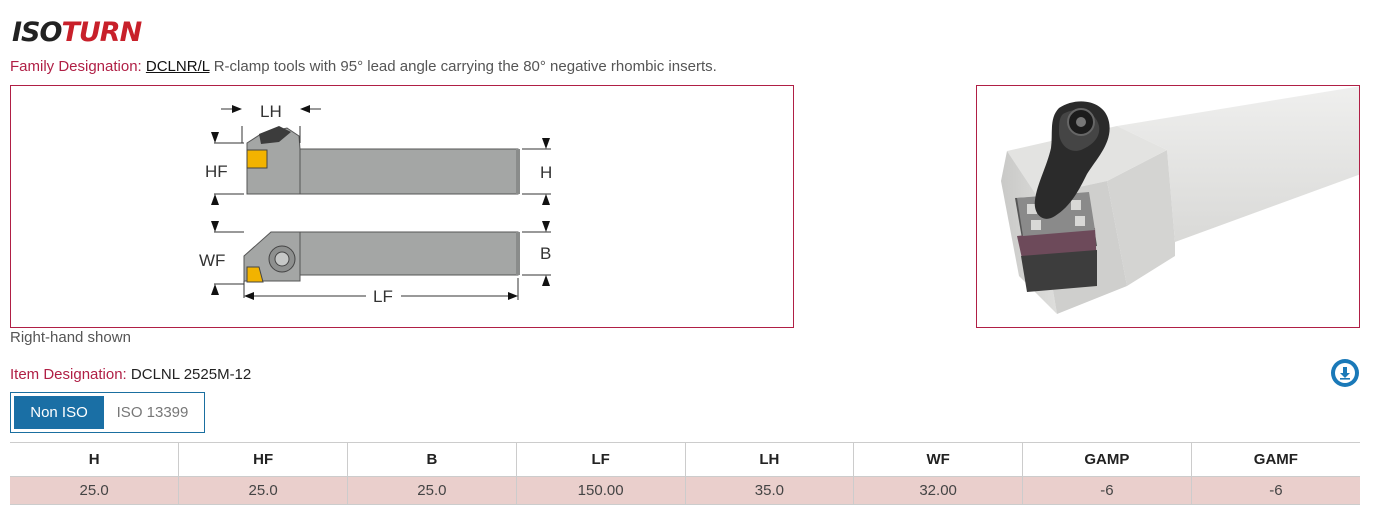  Describe the element at coordinates (101, 32) in the screenshot. I see `logo-turn-text: TURN` at that location.